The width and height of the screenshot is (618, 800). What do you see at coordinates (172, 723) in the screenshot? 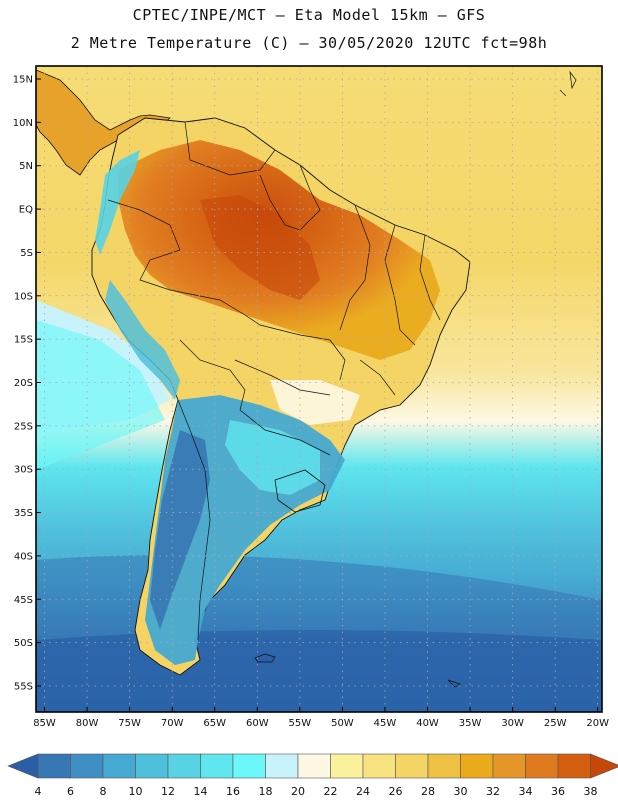
I see `longitude-label: 70W` at bounding box center [172, 723].